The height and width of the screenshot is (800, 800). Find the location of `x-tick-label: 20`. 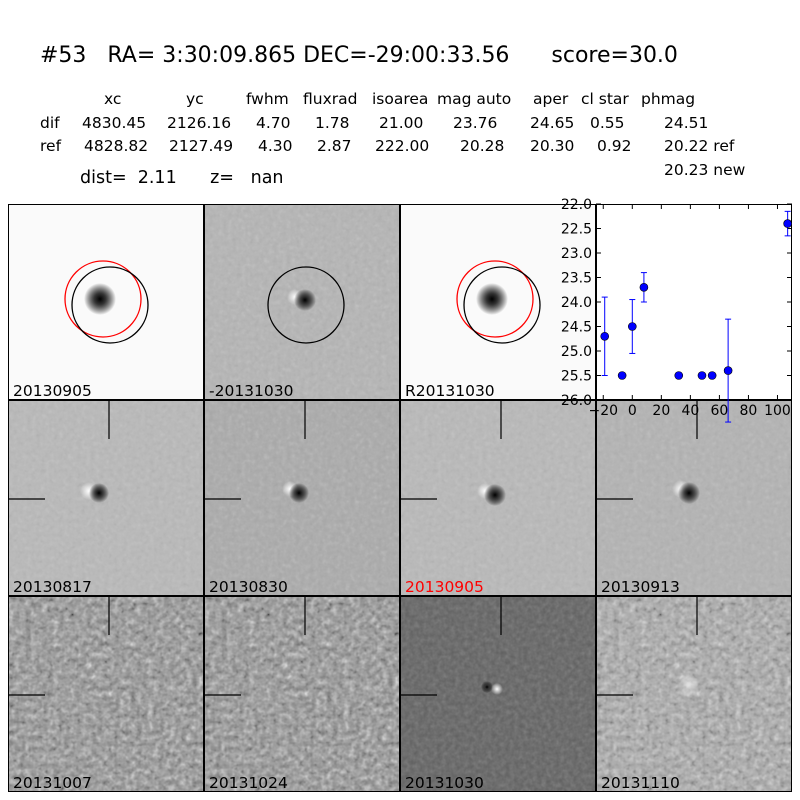

x-tick-label: 20 is located at coordinates (661, 411).